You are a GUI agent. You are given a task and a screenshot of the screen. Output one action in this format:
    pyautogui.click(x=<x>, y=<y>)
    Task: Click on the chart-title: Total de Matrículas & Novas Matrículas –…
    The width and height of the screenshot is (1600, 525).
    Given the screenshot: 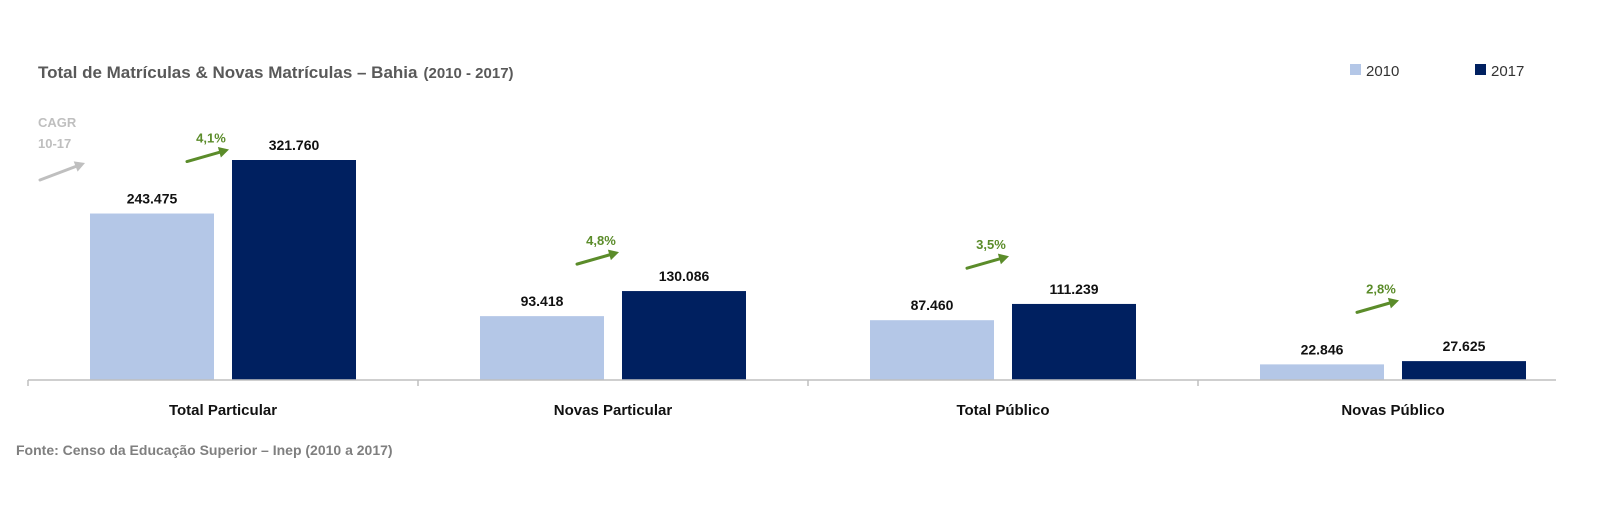 What is the action you would take?
    pyautogui.click(x=276, y=72)
    